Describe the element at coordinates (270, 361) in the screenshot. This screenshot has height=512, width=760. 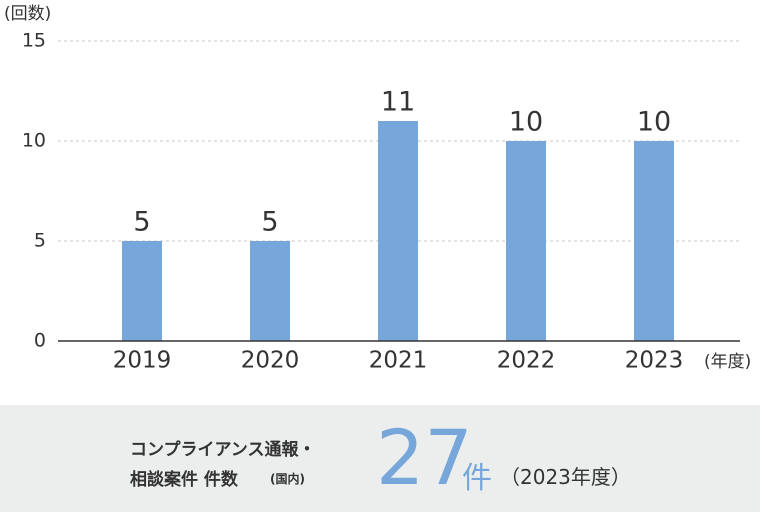
I see `x-tick-label: 2020` at that location.